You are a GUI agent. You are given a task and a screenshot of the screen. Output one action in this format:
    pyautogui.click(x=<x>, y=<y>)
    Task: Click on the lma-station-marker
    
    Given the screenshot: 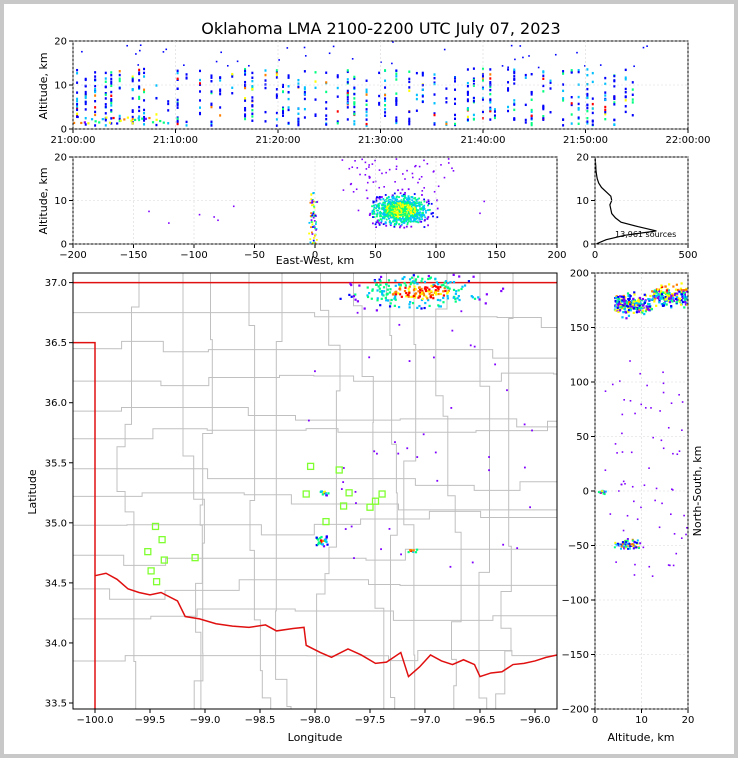 What is the action you would take?
    pyautogui.click(x=370, y=507)
    